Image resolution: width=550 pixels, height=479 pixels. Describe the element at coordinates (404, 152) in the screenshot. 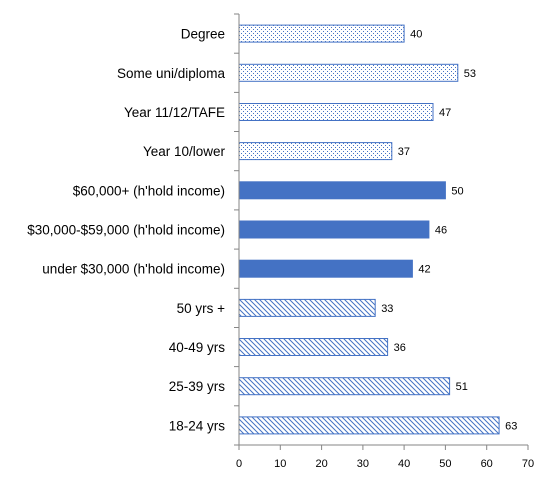

I see `value-label: 37` at that location.